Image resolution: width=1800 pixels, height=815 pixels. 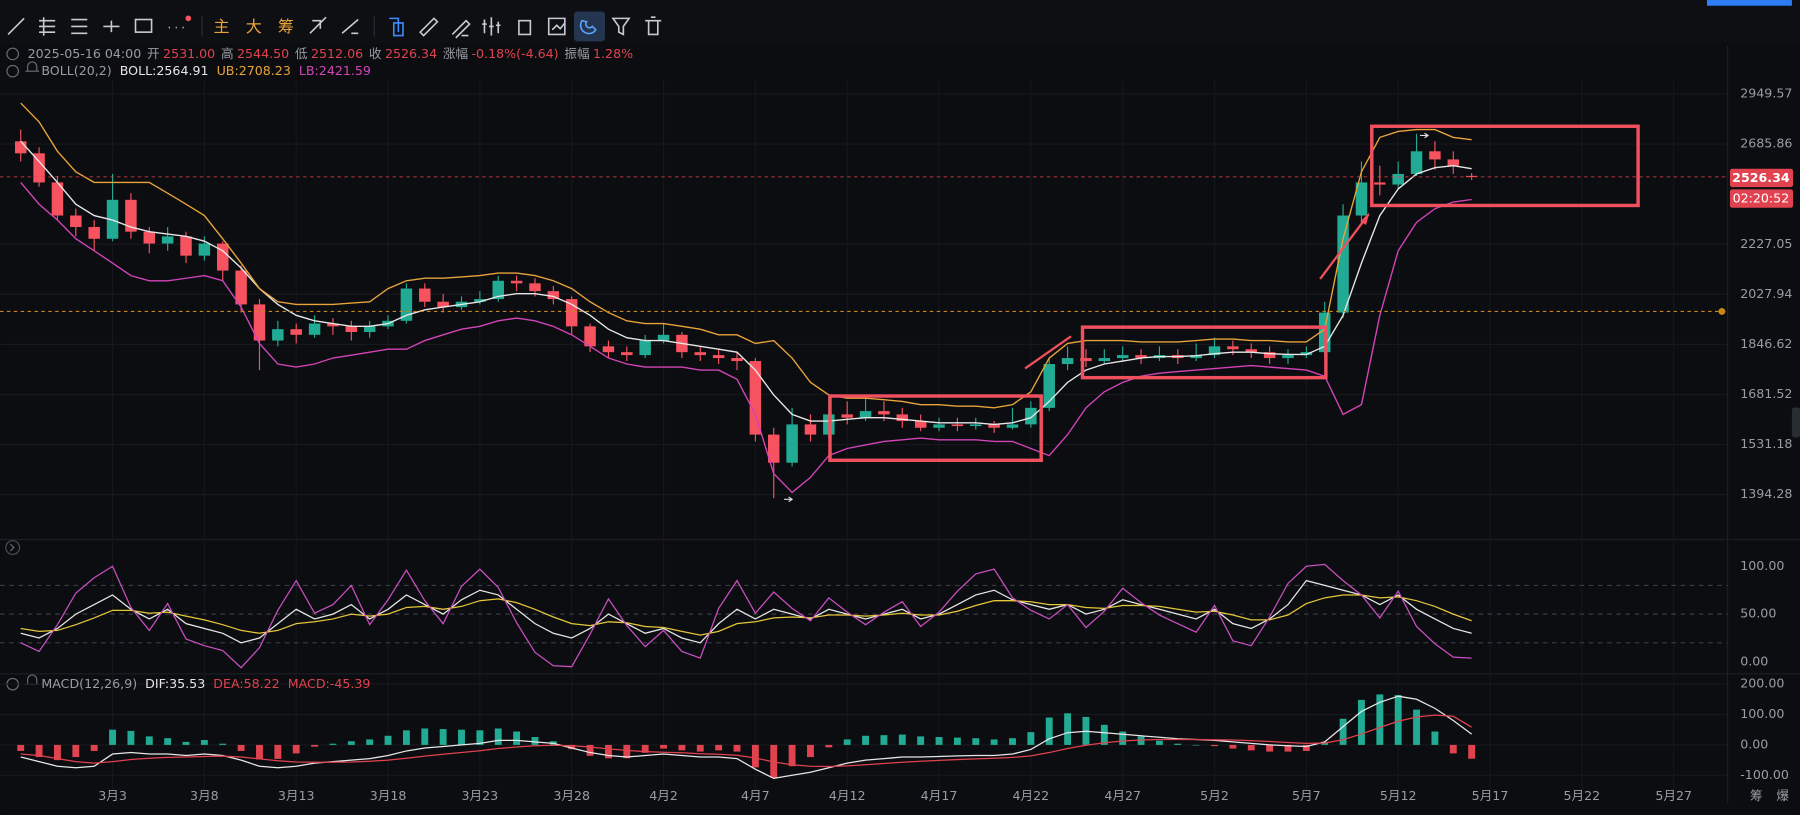 I want to click on pen-tool, so click(x=461, y=29).